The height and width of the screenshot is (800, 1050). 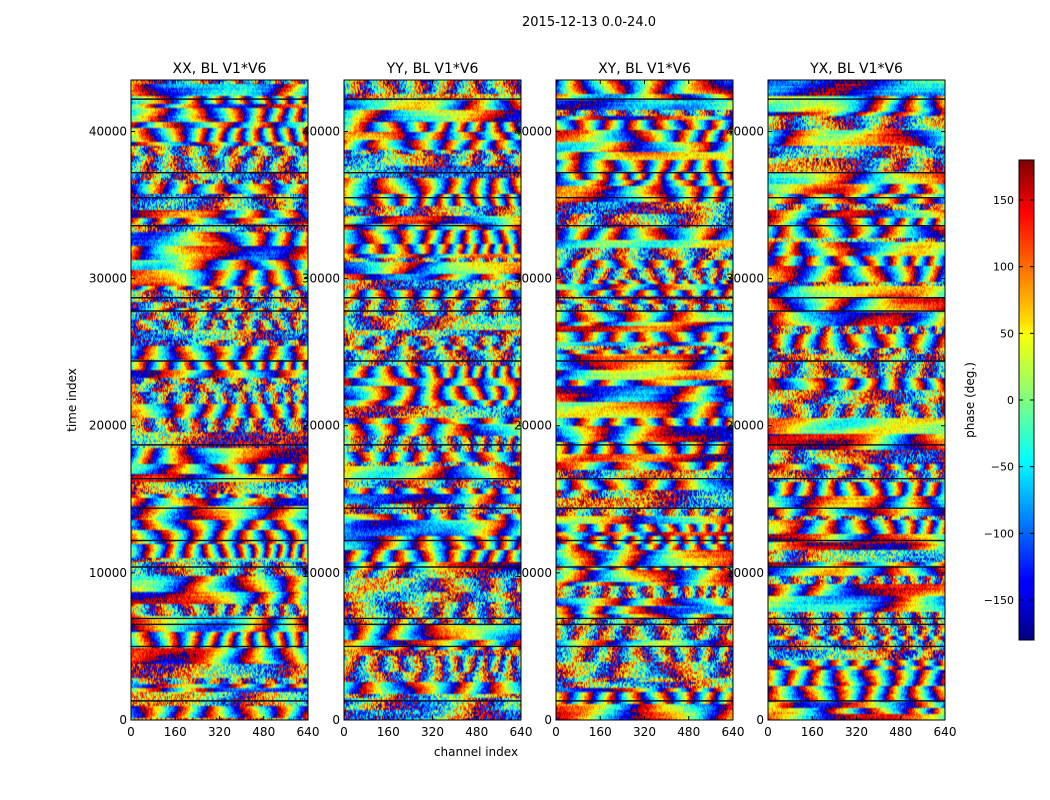 I want to click on panel-title: YY, BL V1*V6, so click(x=432, y=69).